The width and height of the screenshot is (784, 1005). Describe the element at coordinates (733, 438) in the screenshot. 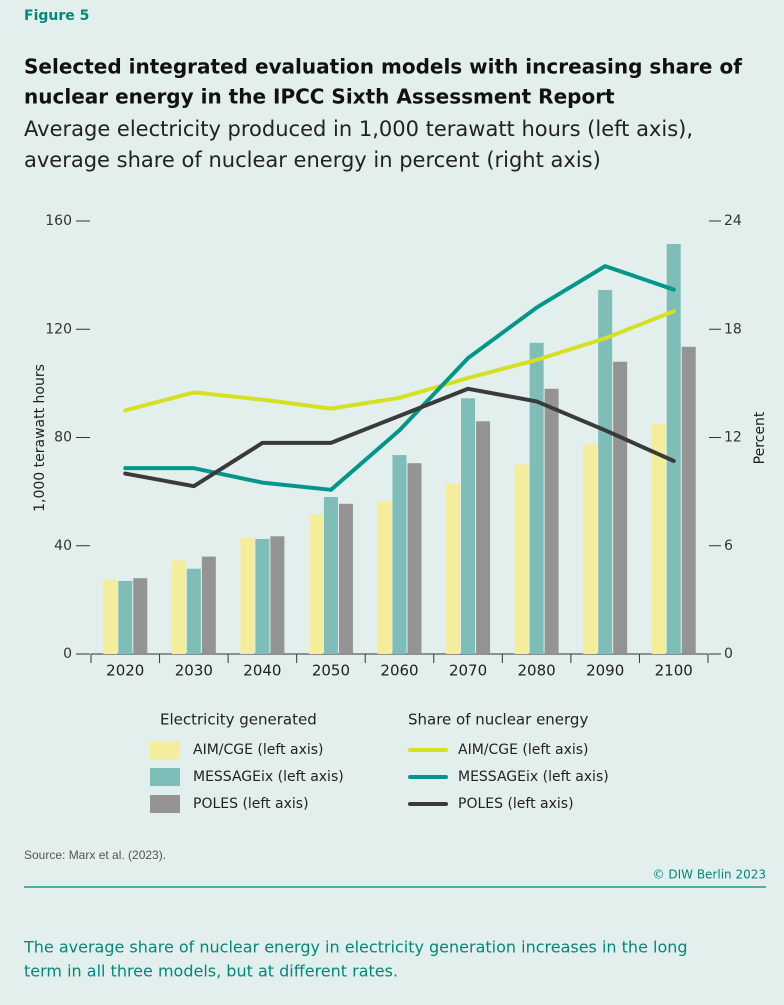

I see `y2-tick-label: 12` at that location.